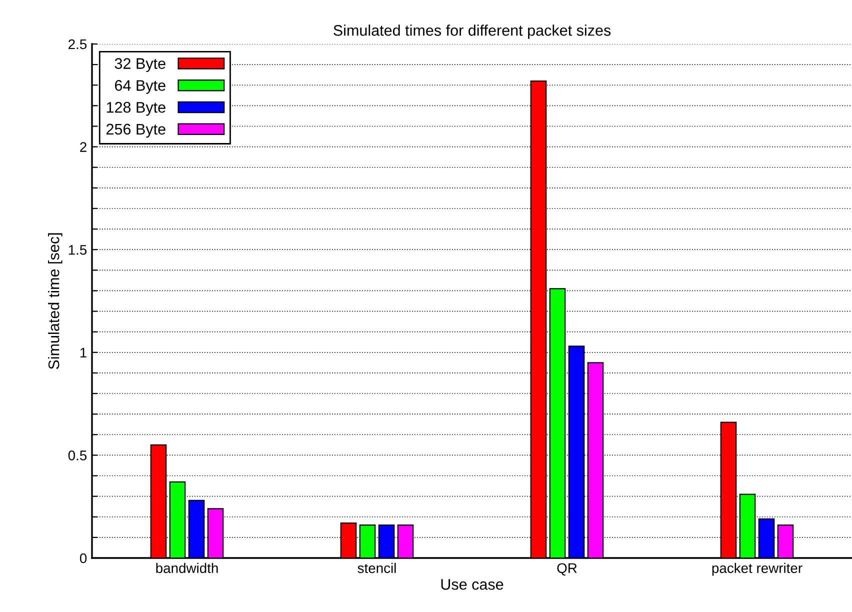 Image resolution: width=852 pixels, height=612 pixels. Describe the element at coordinates (140, 87) in the screenshot. I see `legend-label: 64 Byte` at that location.